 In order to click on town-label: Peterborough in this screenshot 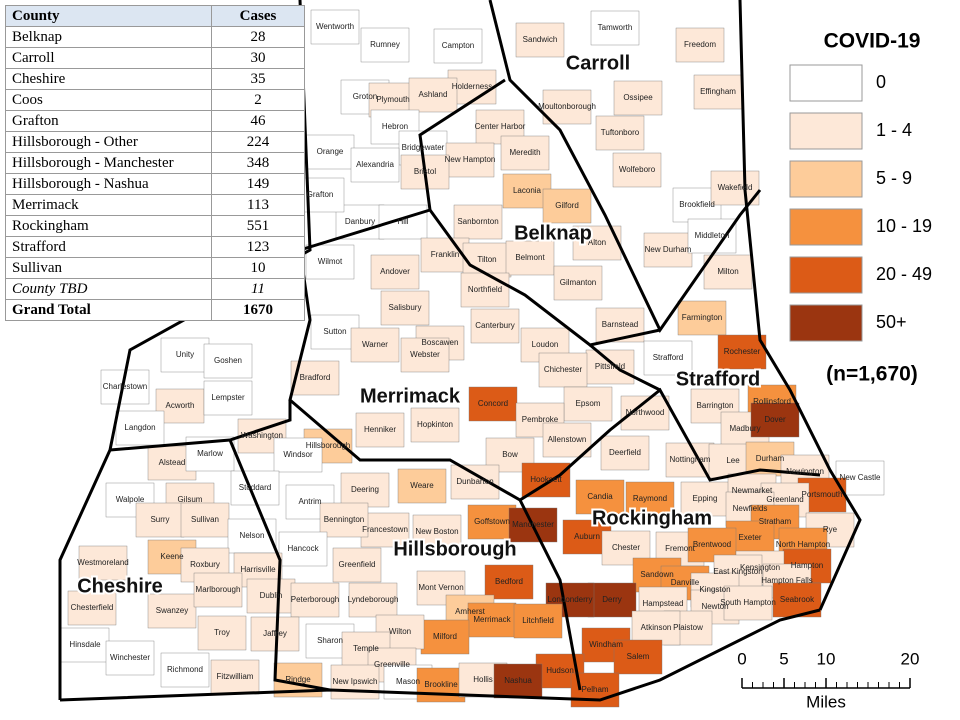, I will do `click(315, 599)`.